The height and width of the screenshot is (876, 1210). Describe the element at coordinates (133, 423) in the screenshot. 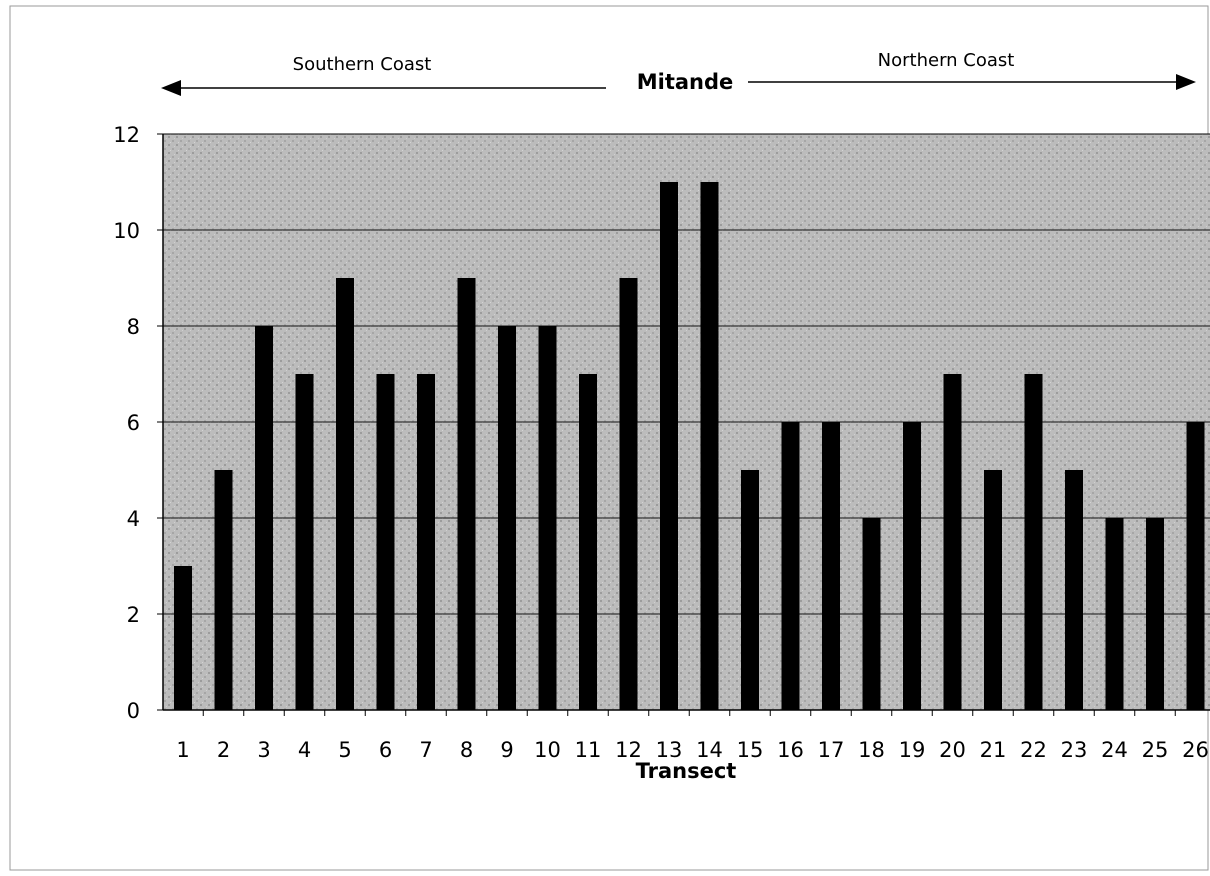

I see `y-tick-label-6: 6` at that location.